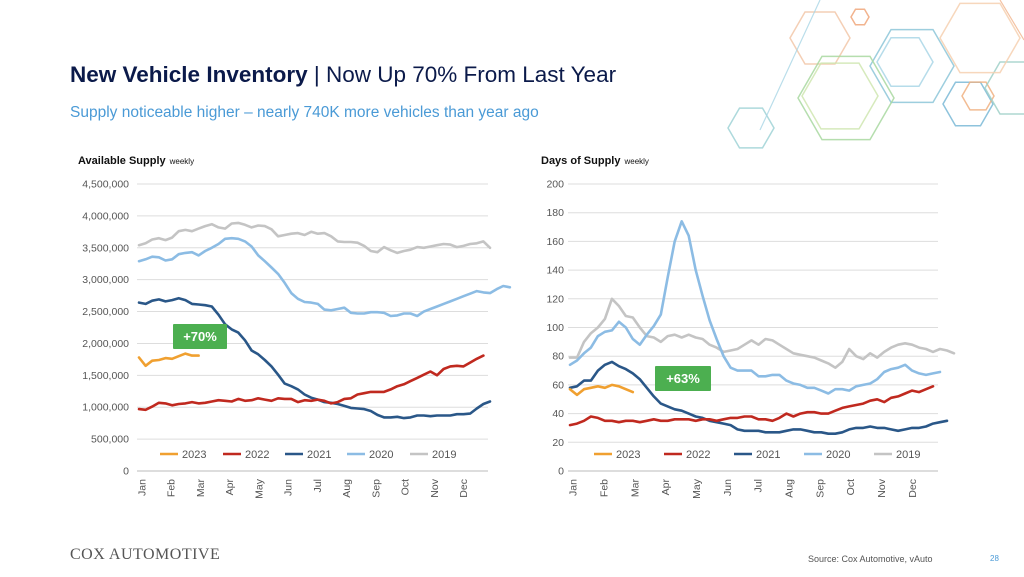 The image size is (1024, 577). I want to click on yoy-badge-days: +63%, so click(683, 378).